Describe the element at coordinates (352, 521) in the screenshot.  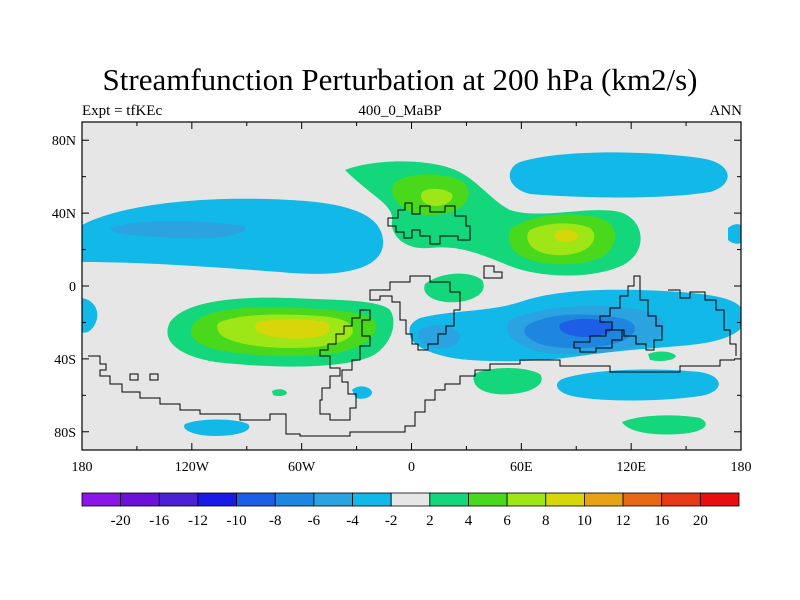
I see `colorbar-label: -4` at that location.